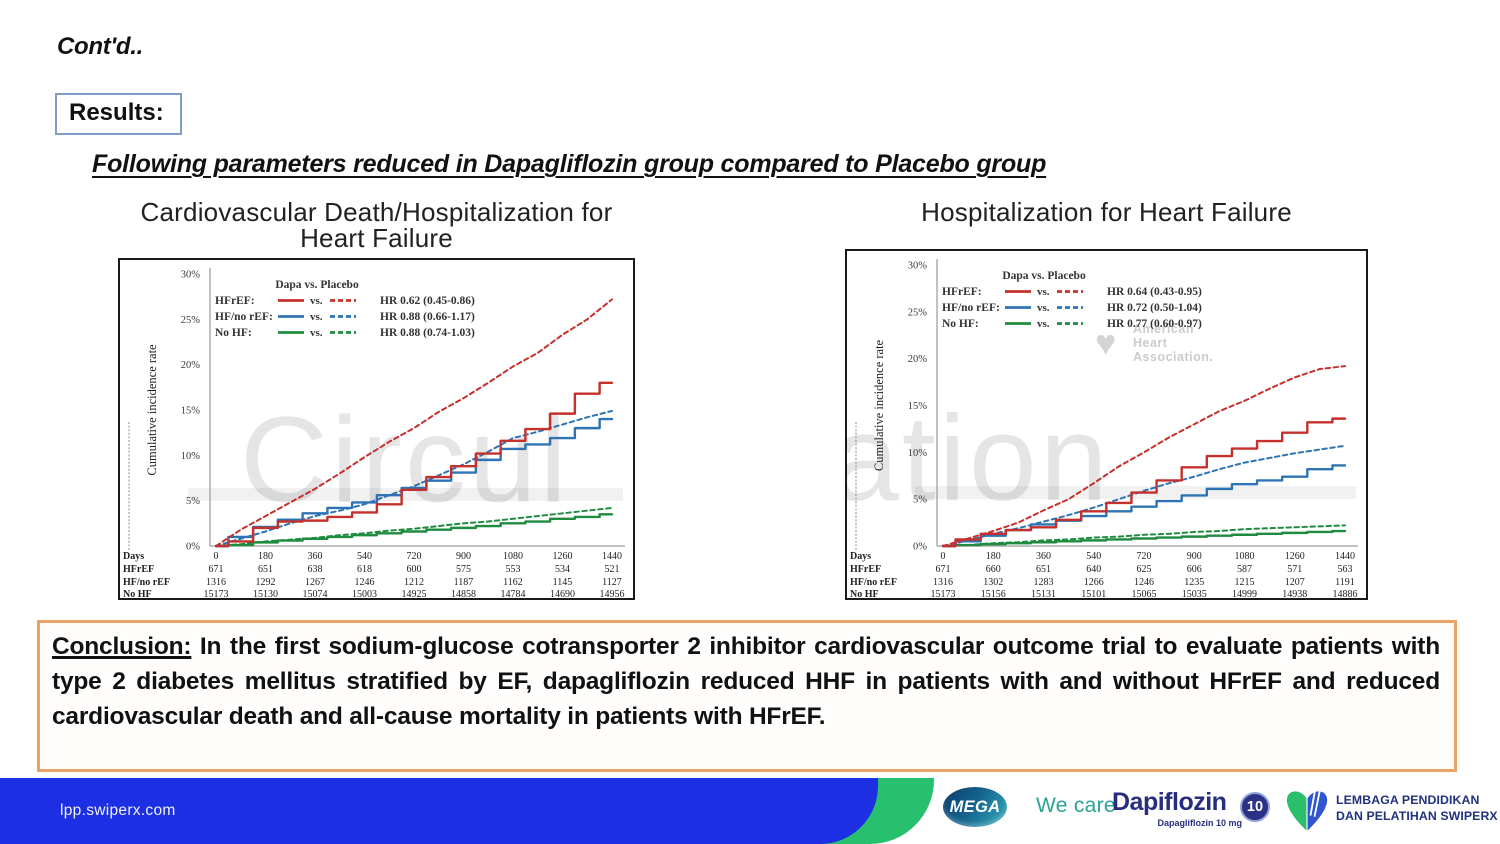 The height and width of the screenshot is (844, 1500). What do you see at coordinates (1169, 802) in the screenshot?
I see `brand-name: Dapiflozin` at bounding box center [1169, 802].